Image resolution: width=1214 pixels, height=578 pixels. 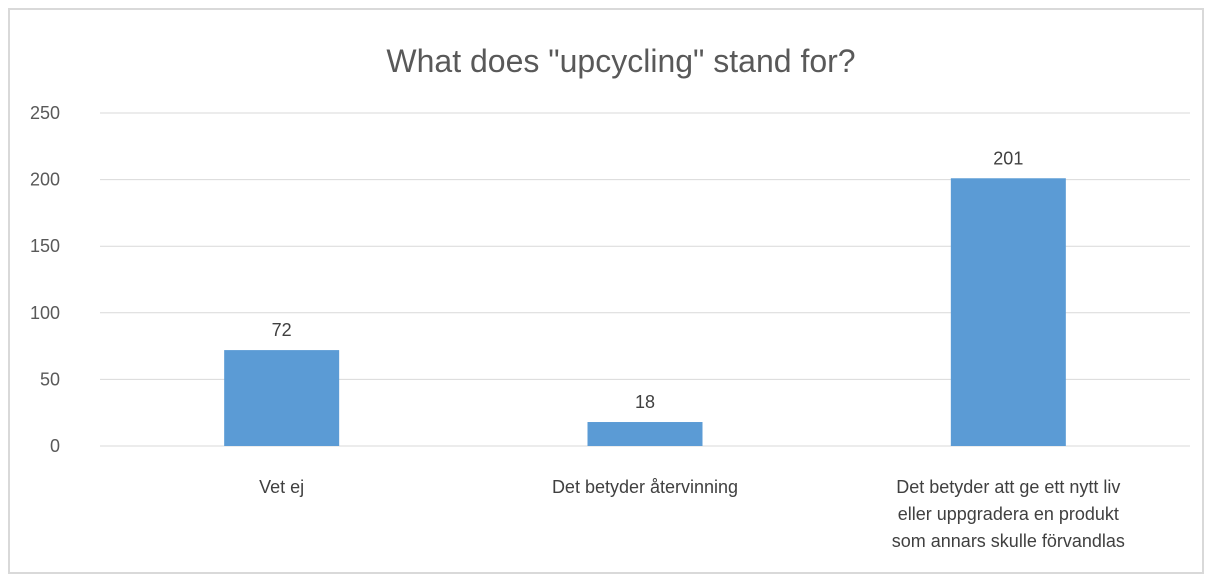 What do you see at coordinates (45, 279) in the screenshot?
I see `y-axis-tick-labels: 0 50 100 150 200 250` at bounding box center [45, 279].